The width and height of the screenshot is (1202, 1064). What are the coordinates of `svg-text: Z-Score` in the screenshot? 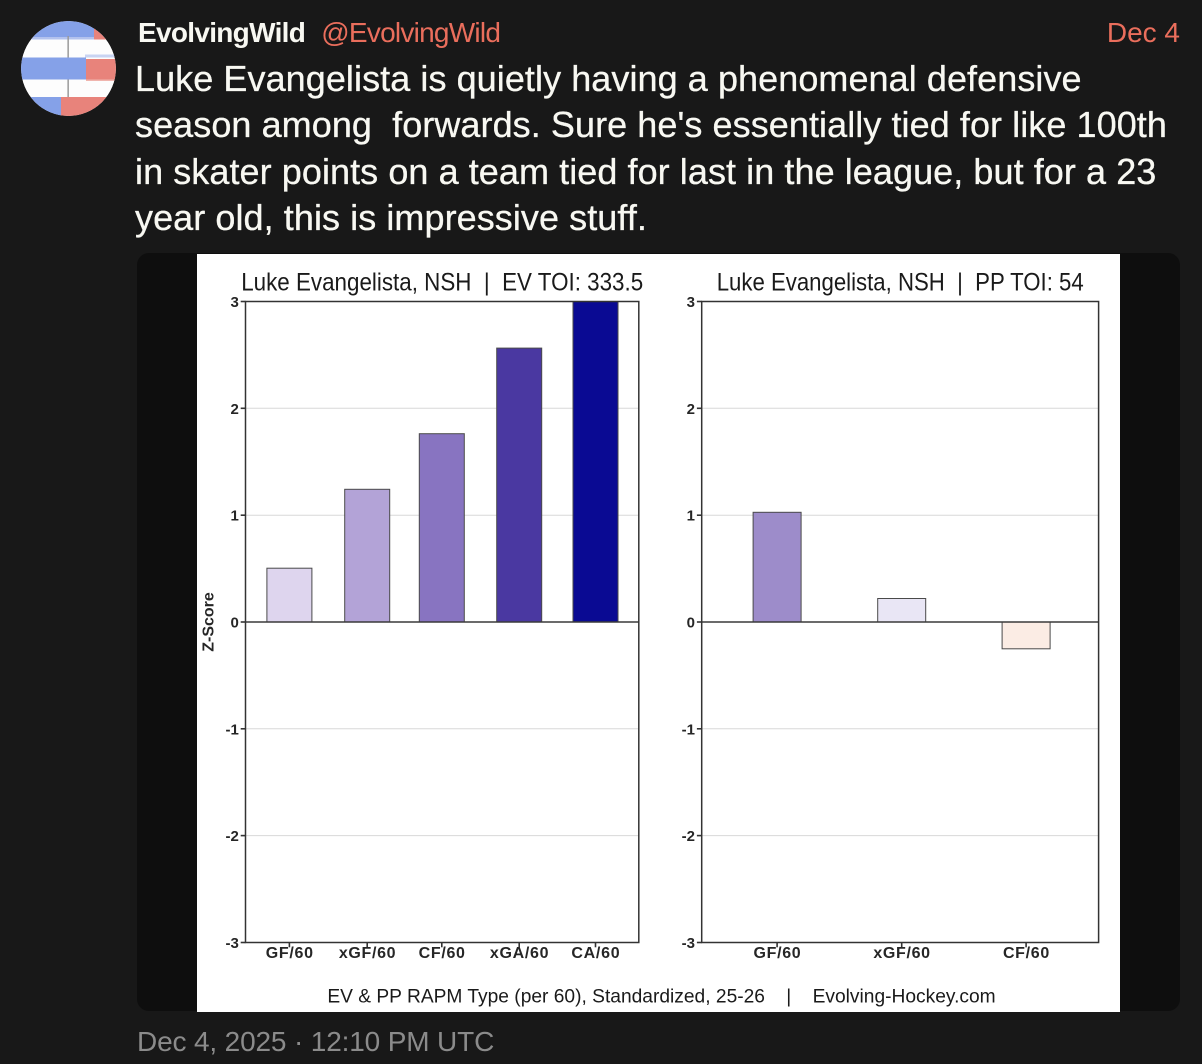 It's located at (208, 622).